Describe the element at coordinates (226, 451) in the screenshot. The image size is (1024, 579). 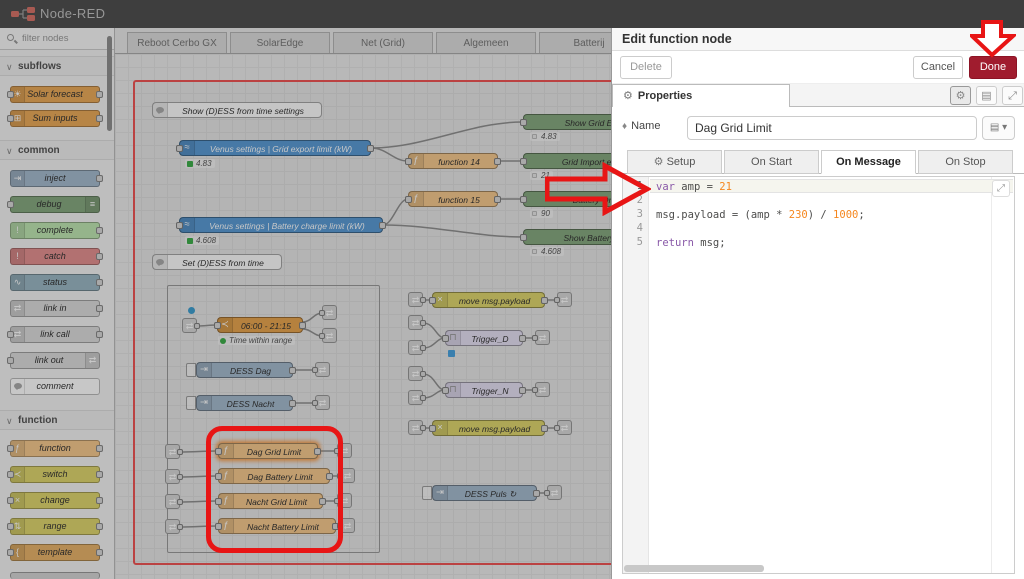
I see `function-icon: ƒ` at that location.